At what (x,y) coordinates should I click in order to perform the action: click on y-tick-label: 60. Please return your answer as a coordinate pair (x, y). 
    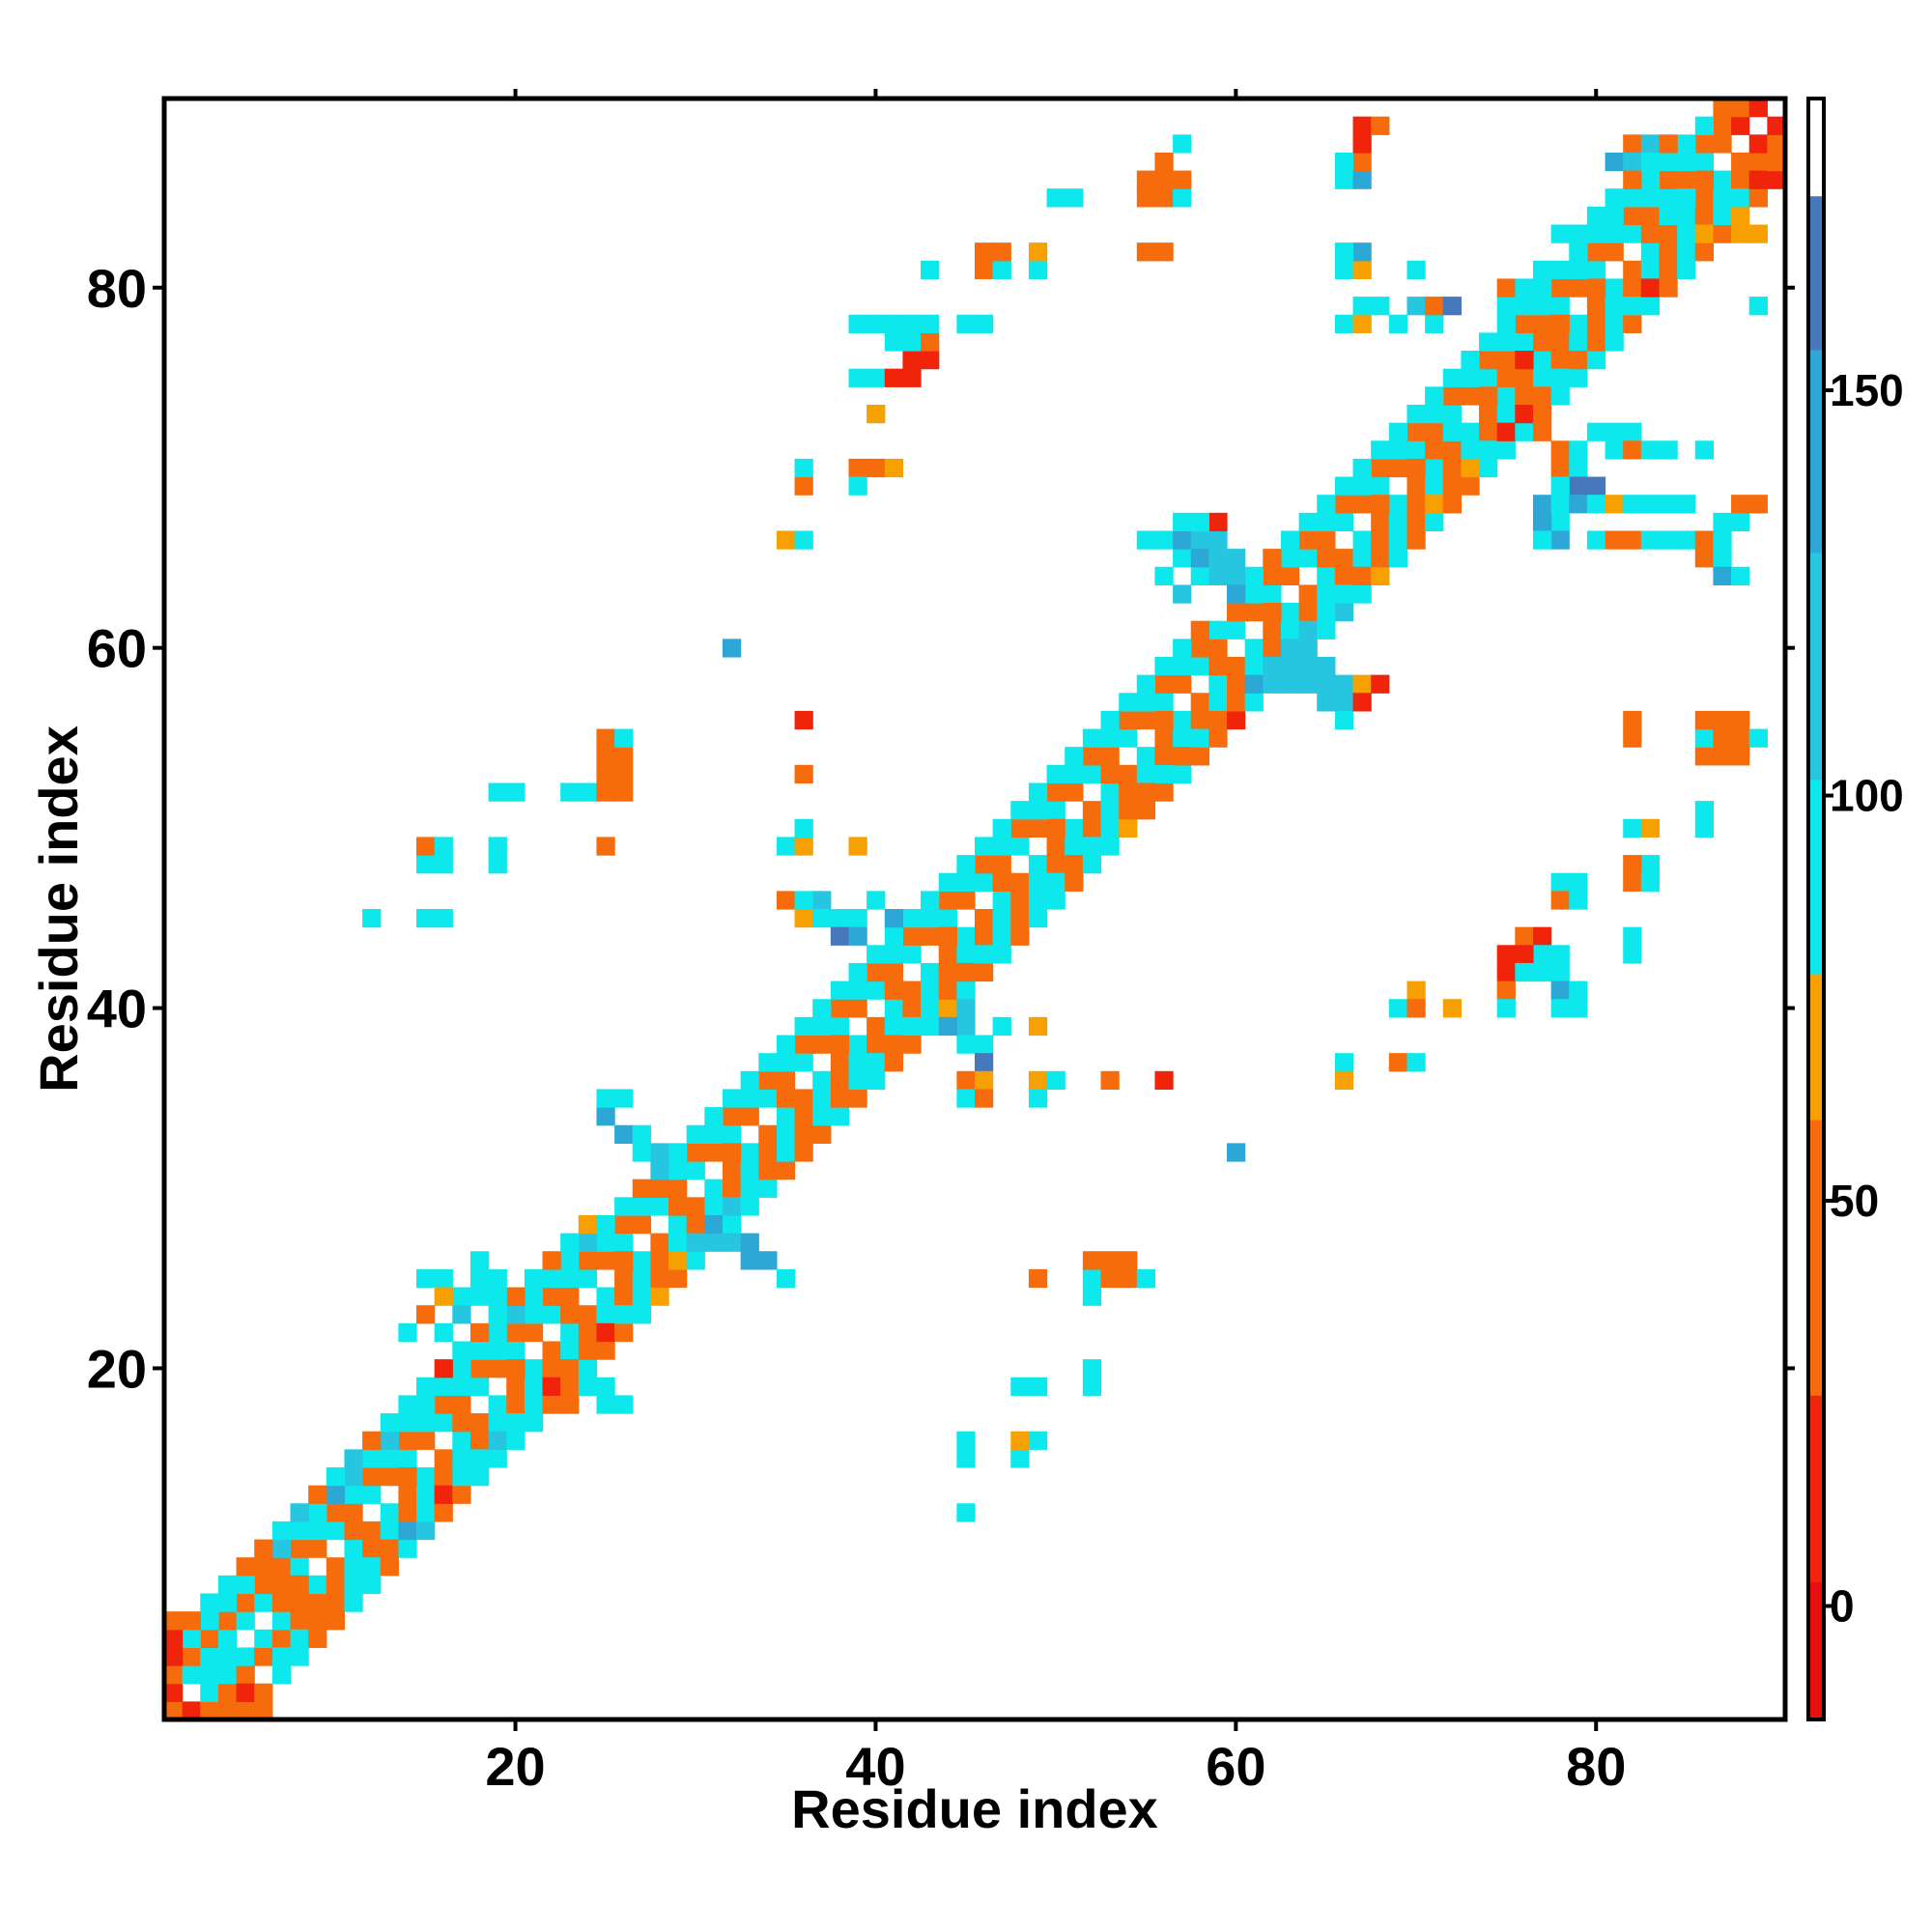
    Looking at the image, I should click on (117, 648).